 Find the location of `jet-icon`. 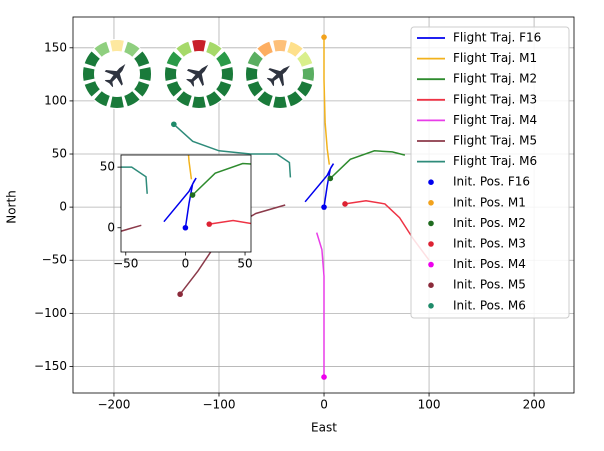

jet-icon is located at coordinates (278, 76).